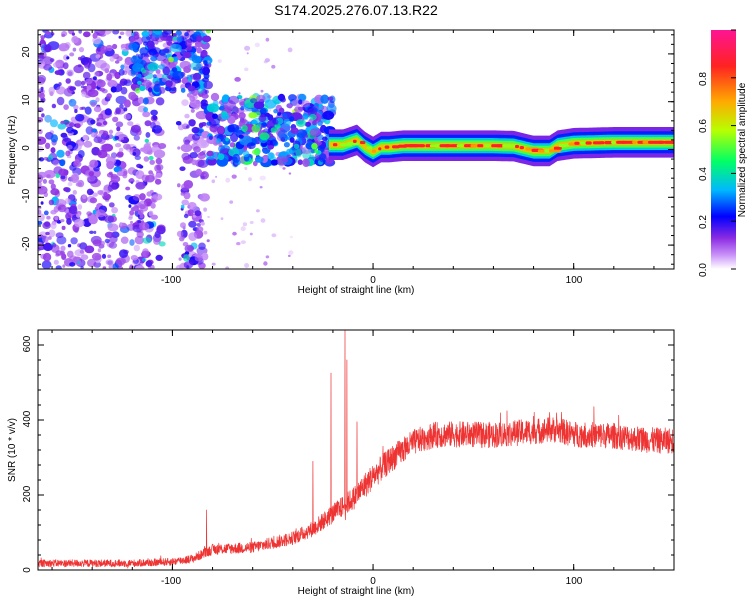  I want to click on chart-title: S174.2025.276.07.13.R22, so click(356, 10).